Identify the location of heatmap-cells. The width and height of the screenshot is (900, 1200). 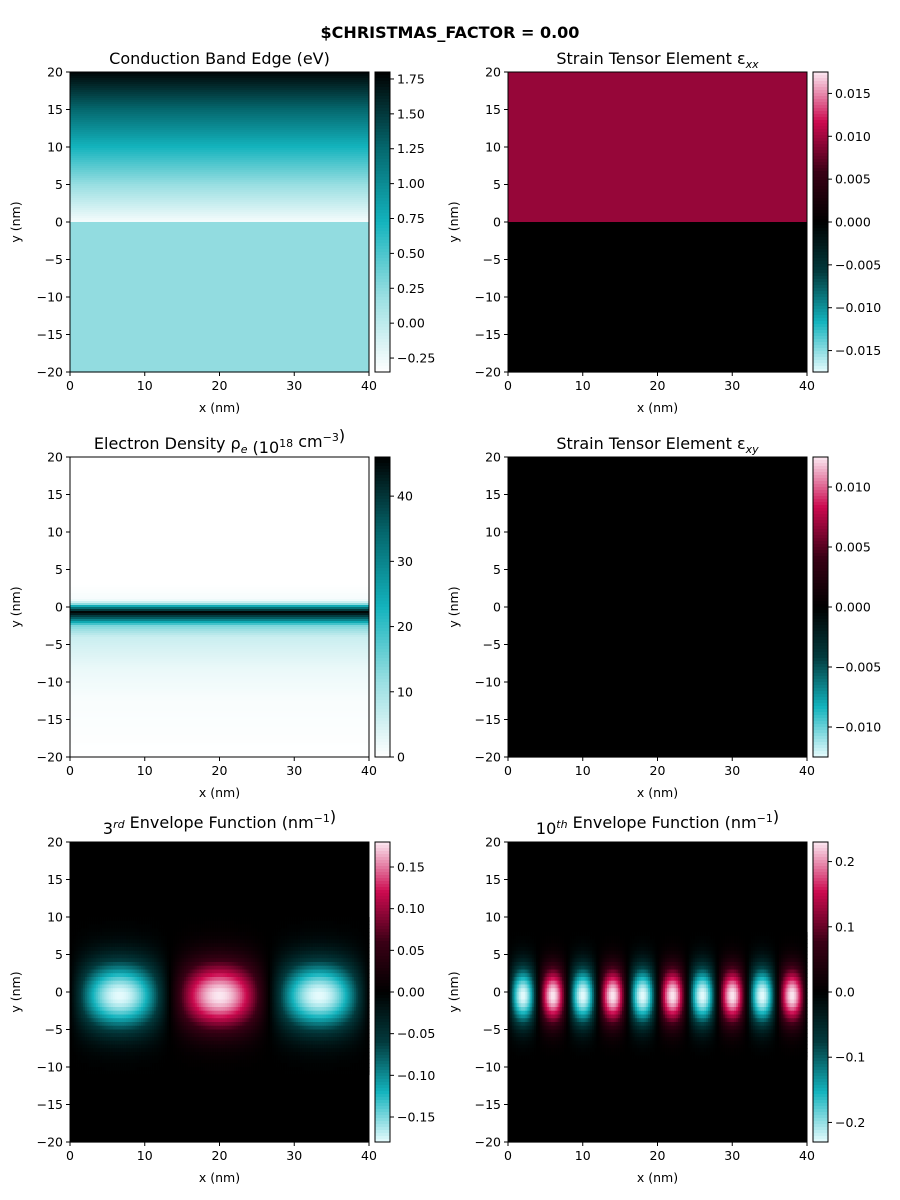
(219, 607).